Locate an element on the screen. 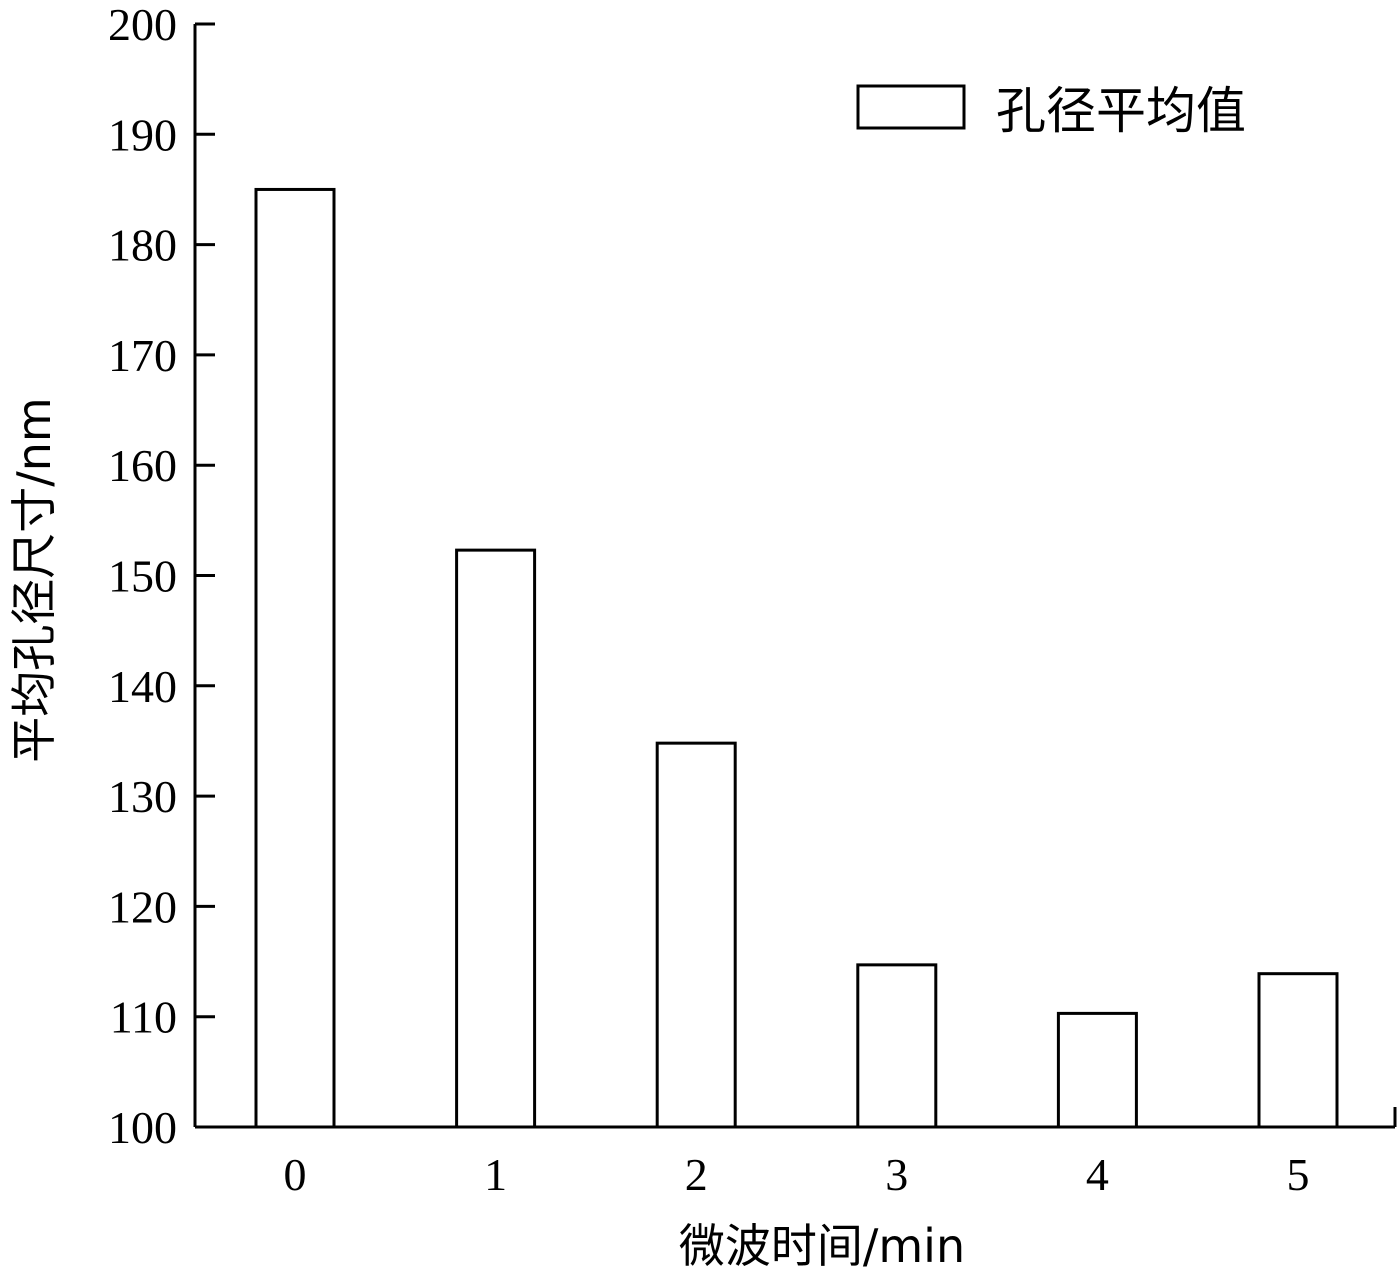  x-tick-label-5: 5 is located at coordinates (1298, 1174).